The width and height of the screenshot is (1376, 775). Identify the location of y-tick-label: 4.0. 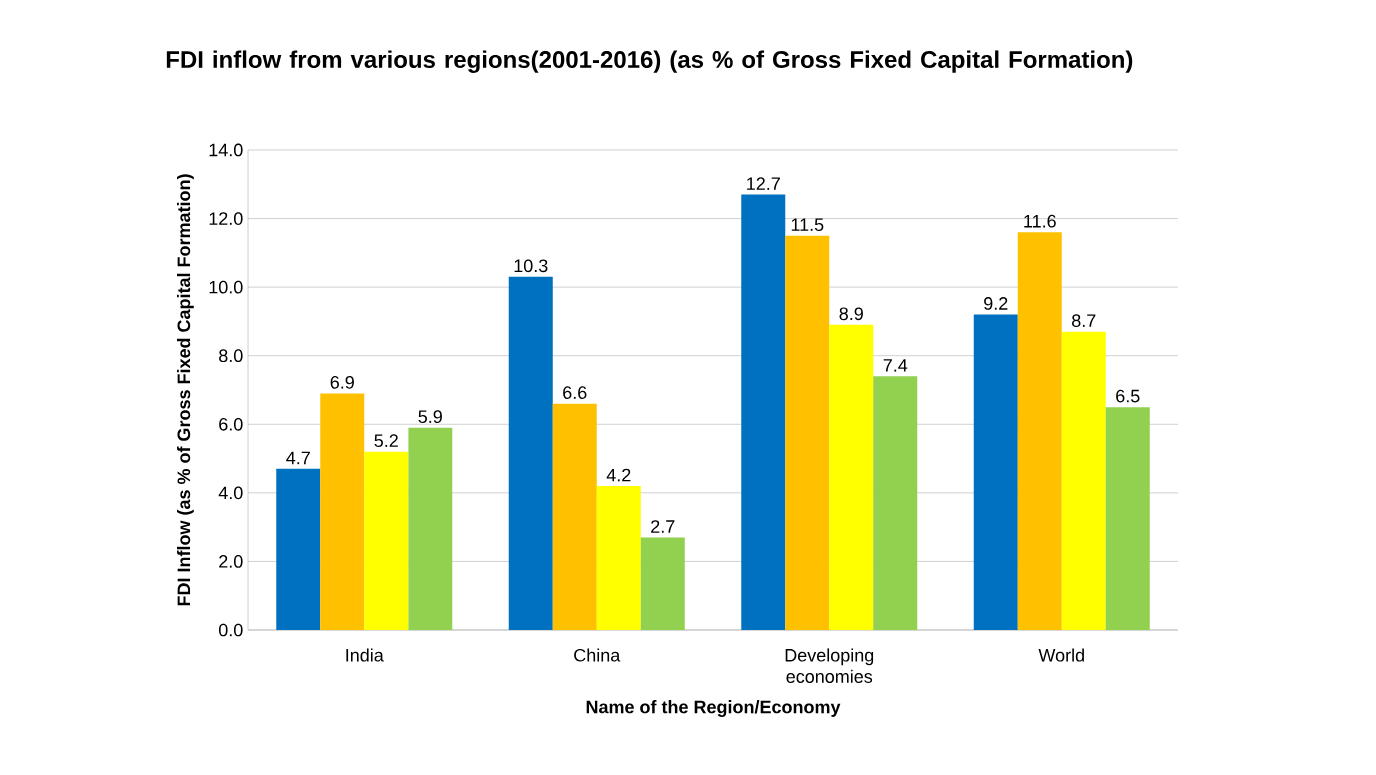
(230, 493).